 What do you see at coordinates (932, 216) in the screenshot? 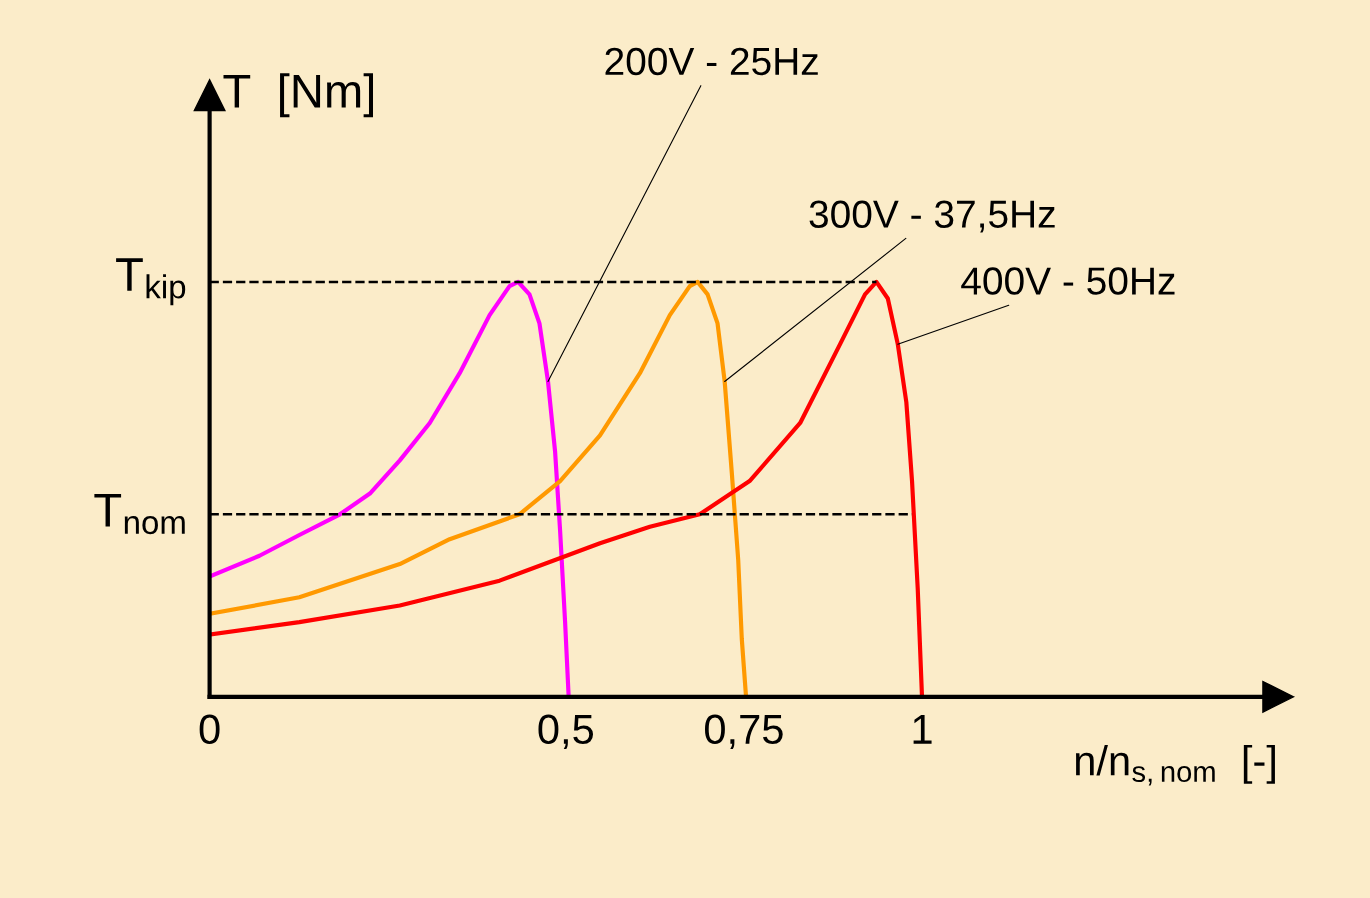
I see `text: 300V - 37,5Hz` at bounding box center [932, 216].